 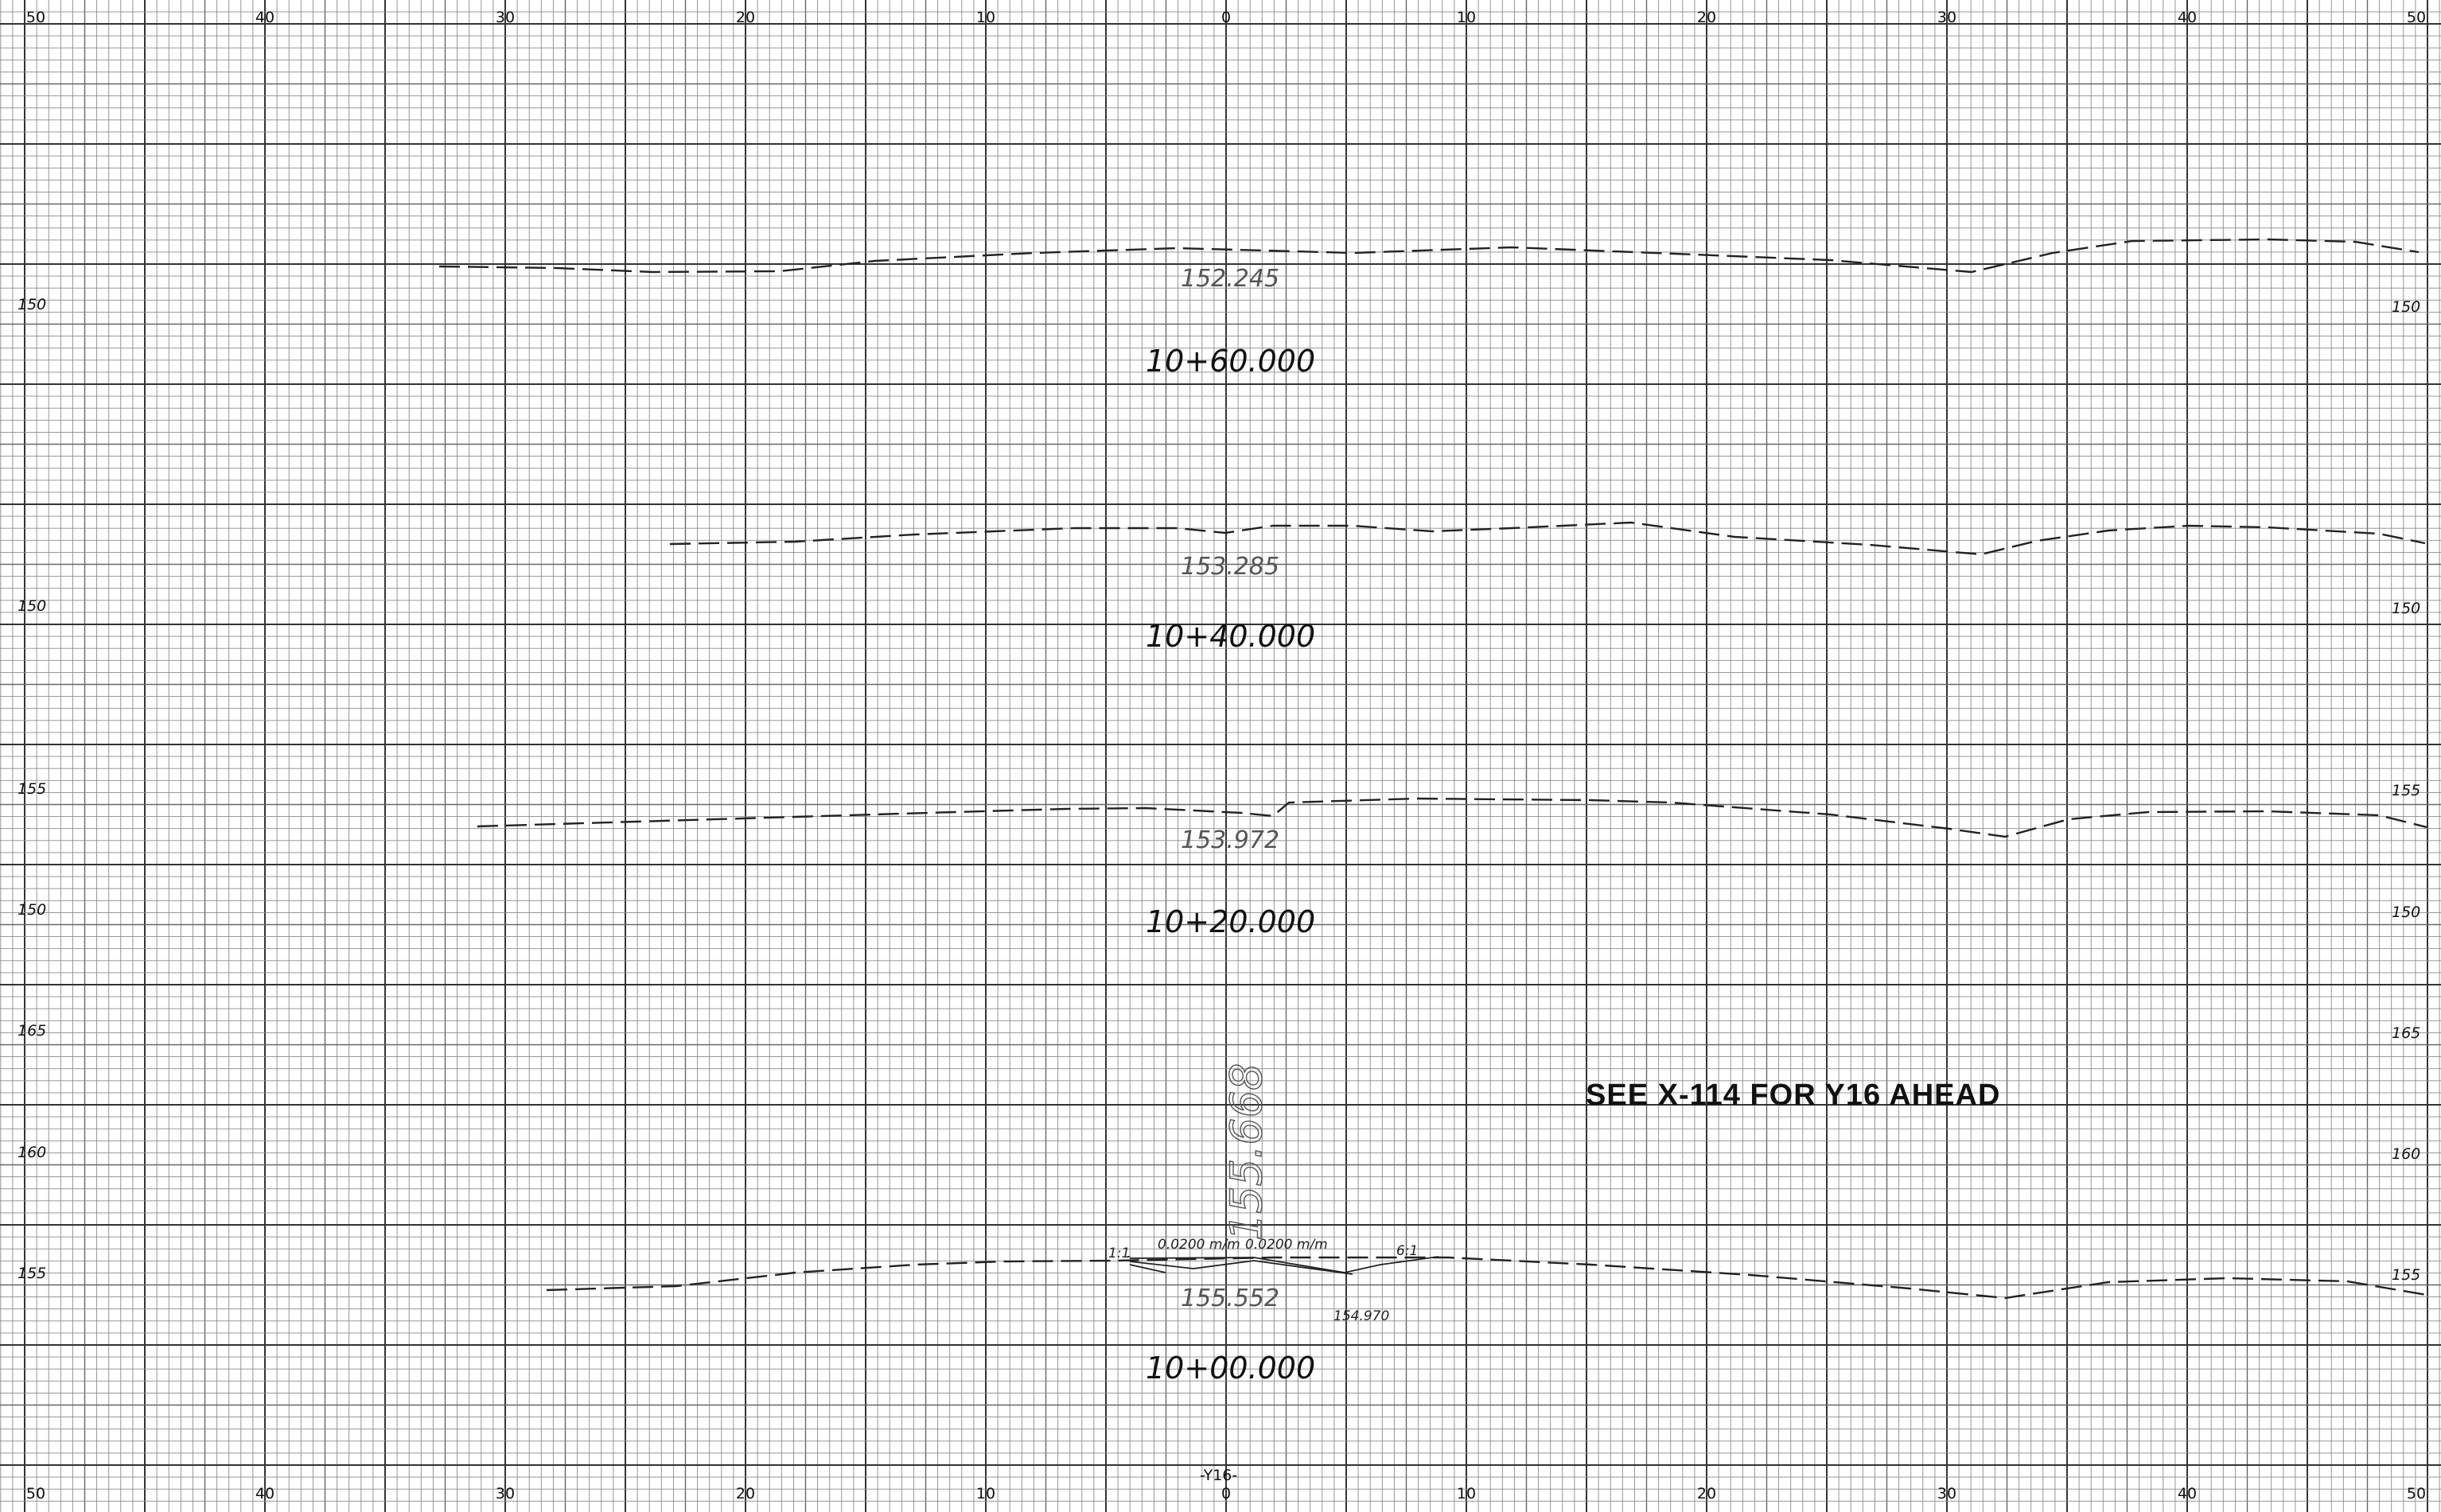 I want to click on x-axis-labels-bottom: 50 40 30 20 10 0 10 20 30 40 50, so click(x=1226, y=1494).